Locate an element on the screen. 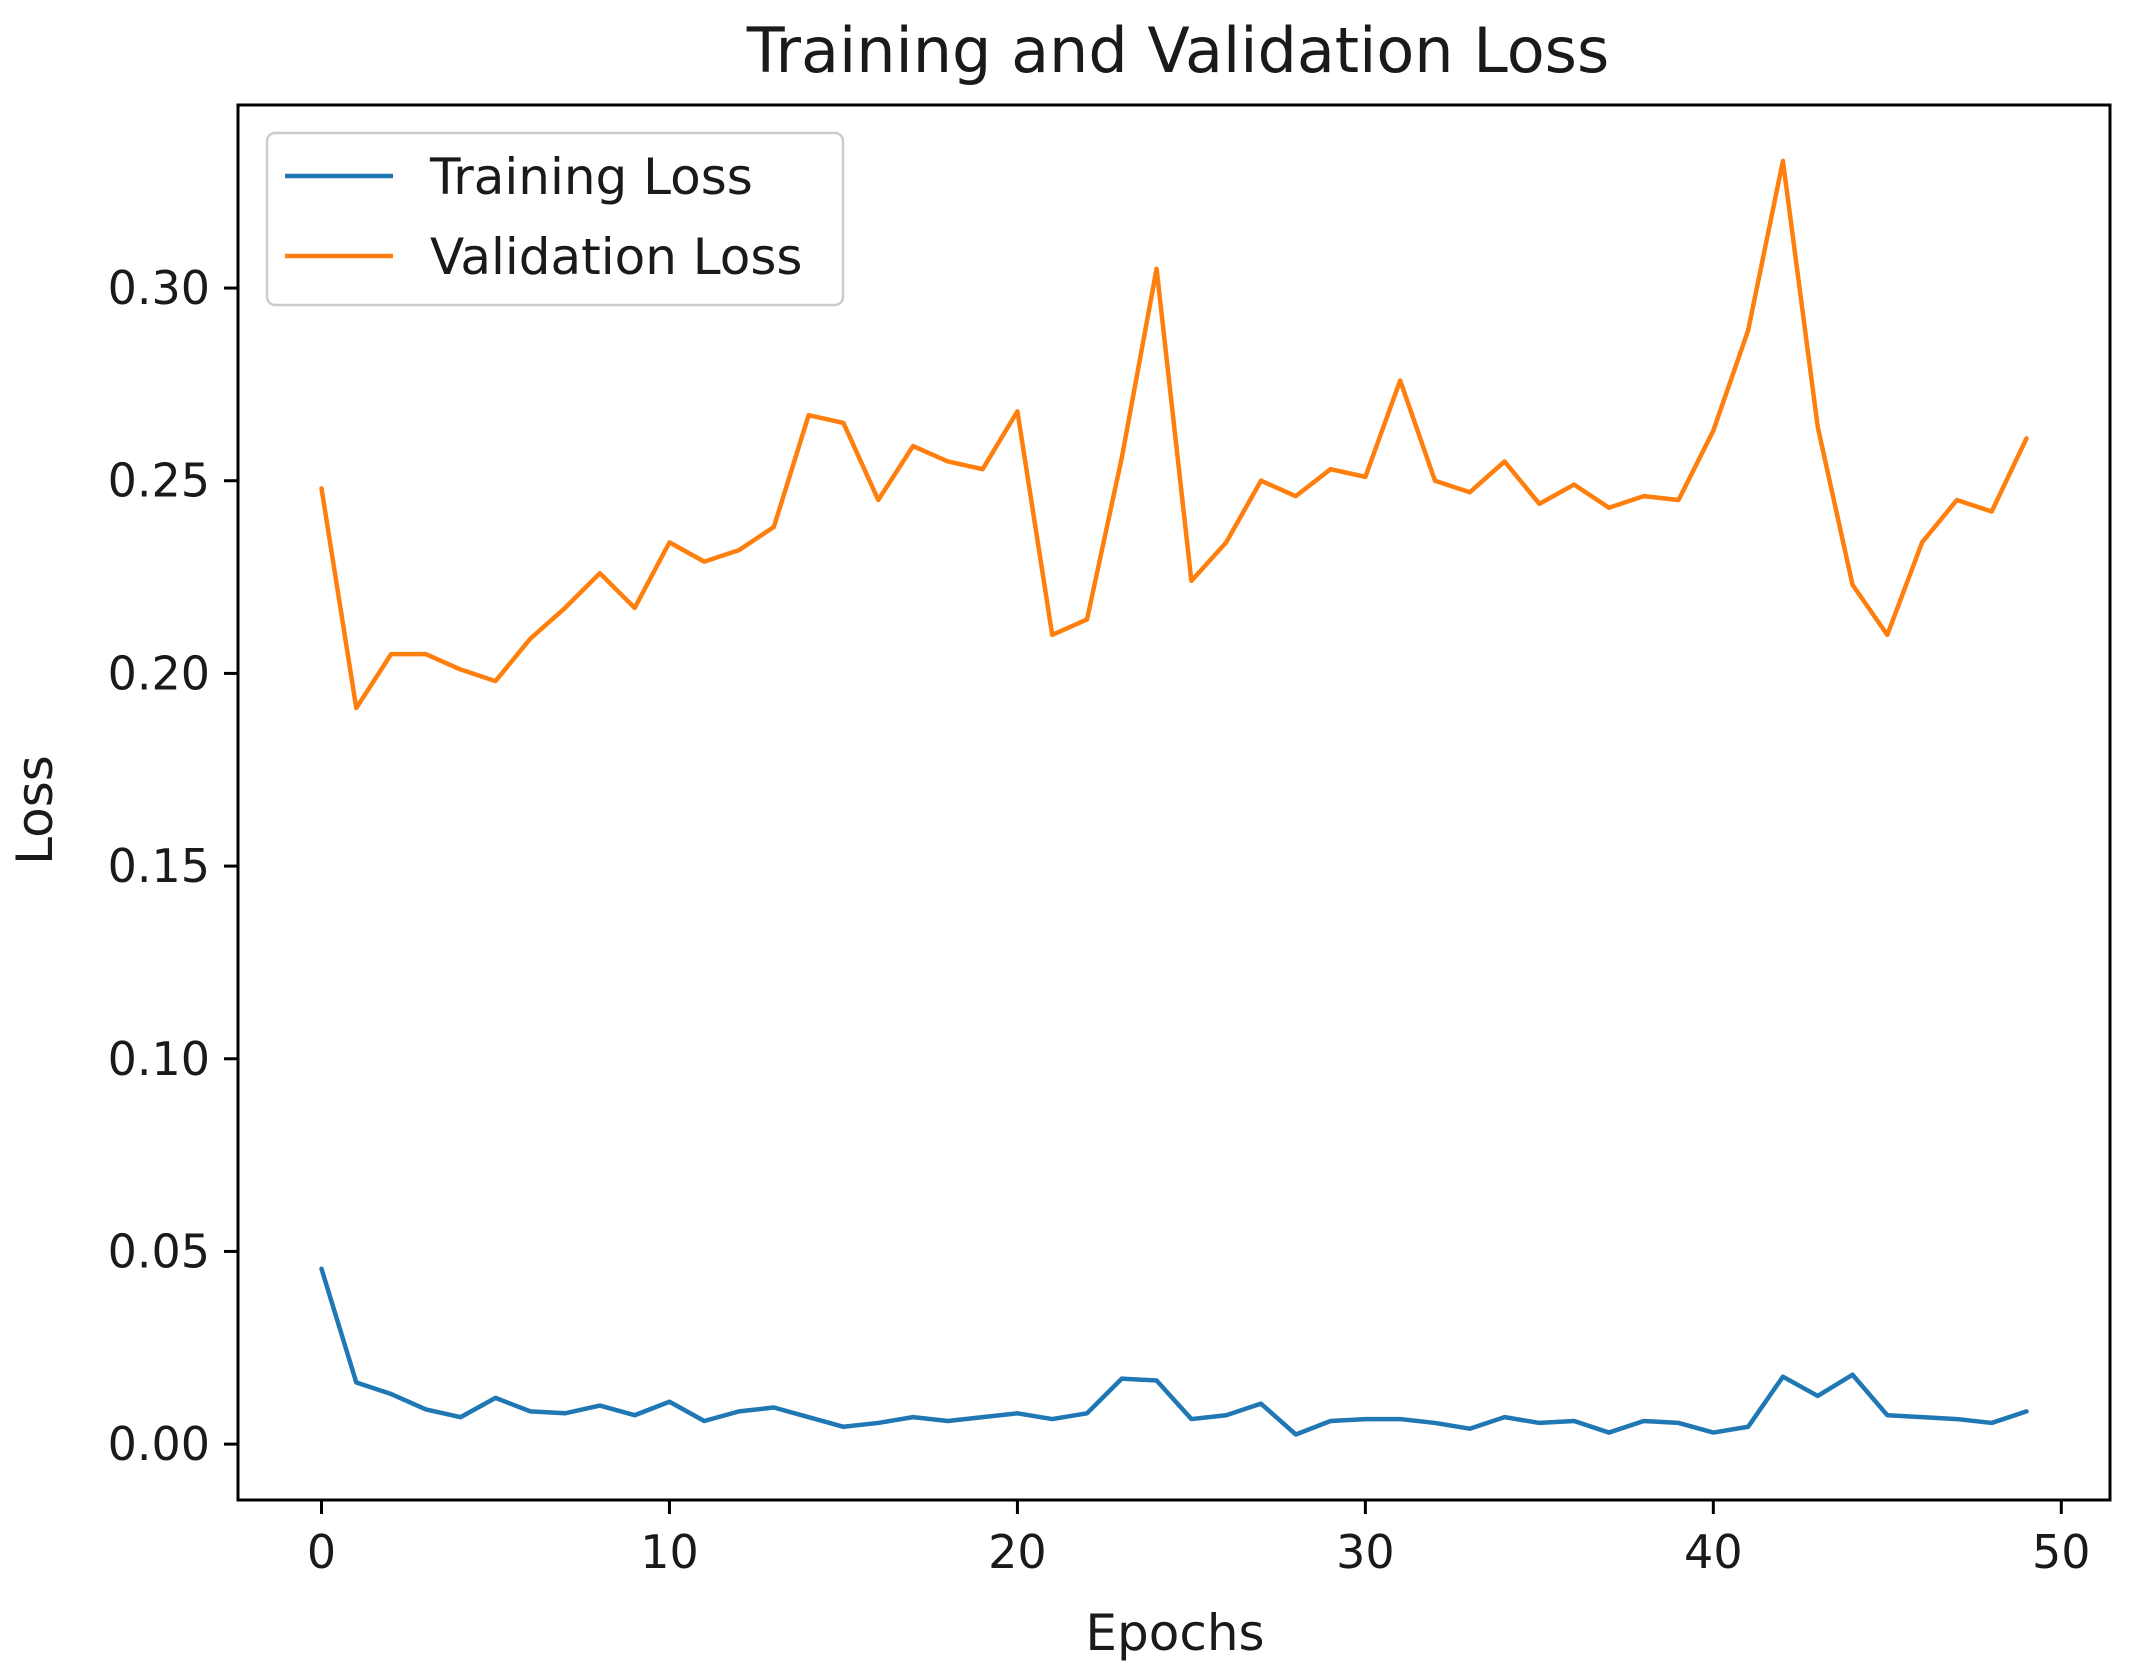 Image resolution: width=2129 pixels, height=1678 pixels. legend-label: Validation Loss is located at coordinates (616, 257).